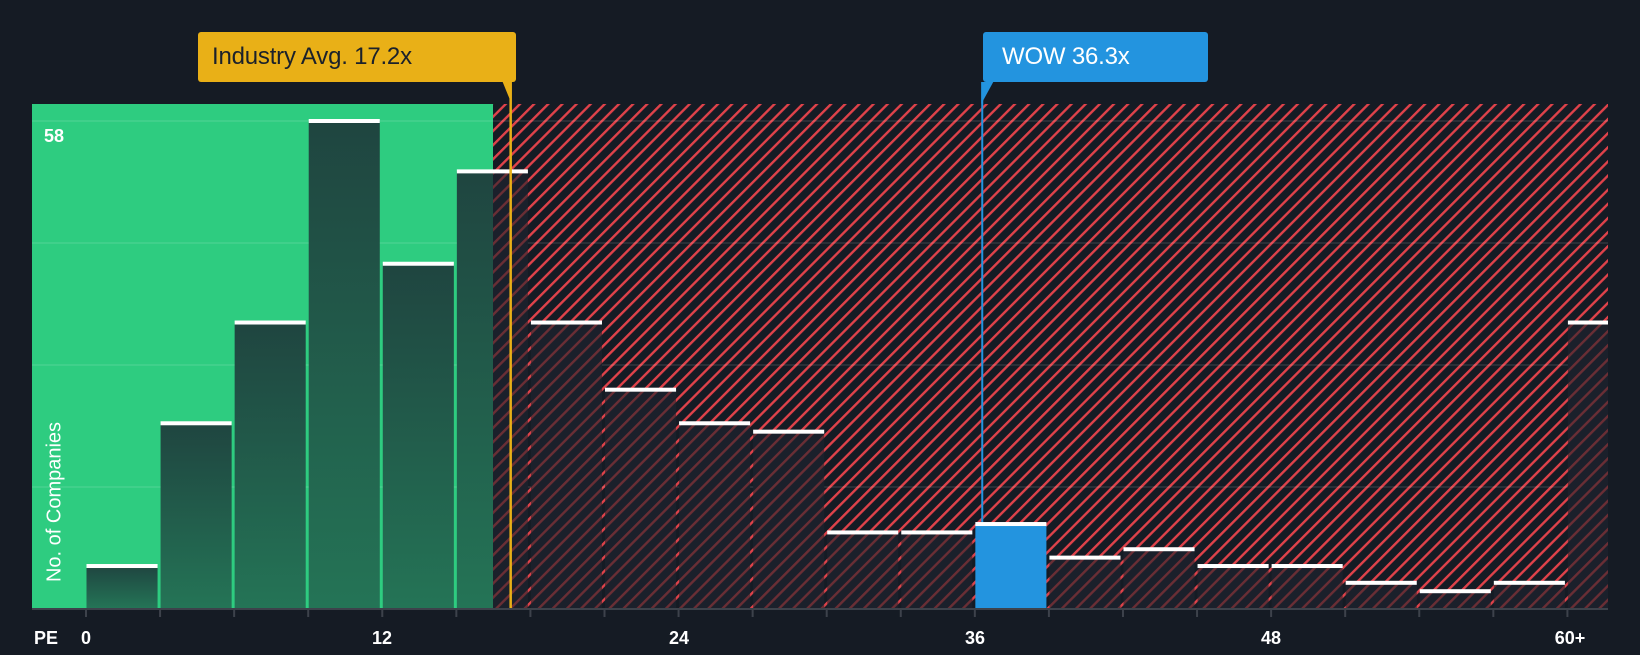  I want to click on industry-average-callout: Industry Avg. 17.2x, so click(357, 57).